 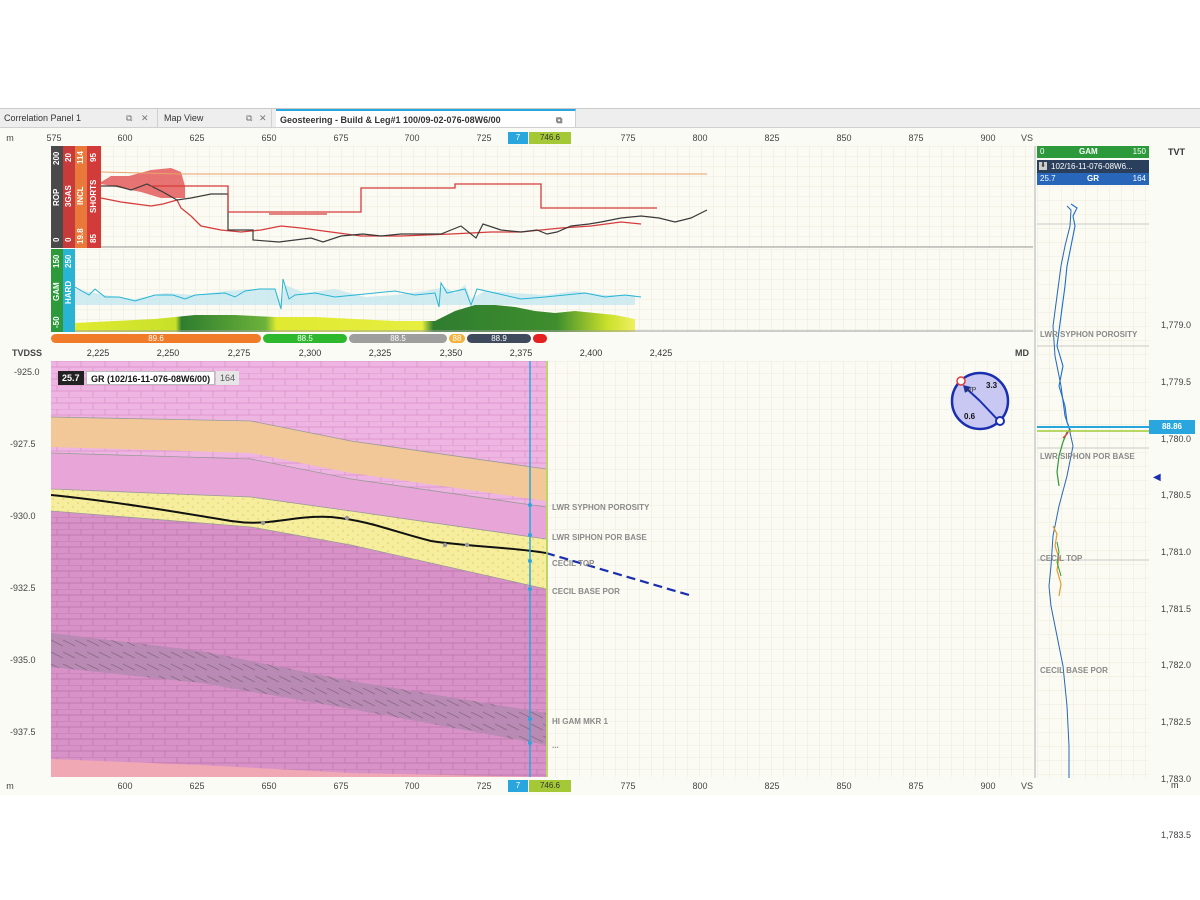 I want to click on marker-label: LWR SIPHON POR BASE, so click(x=599, y=537).